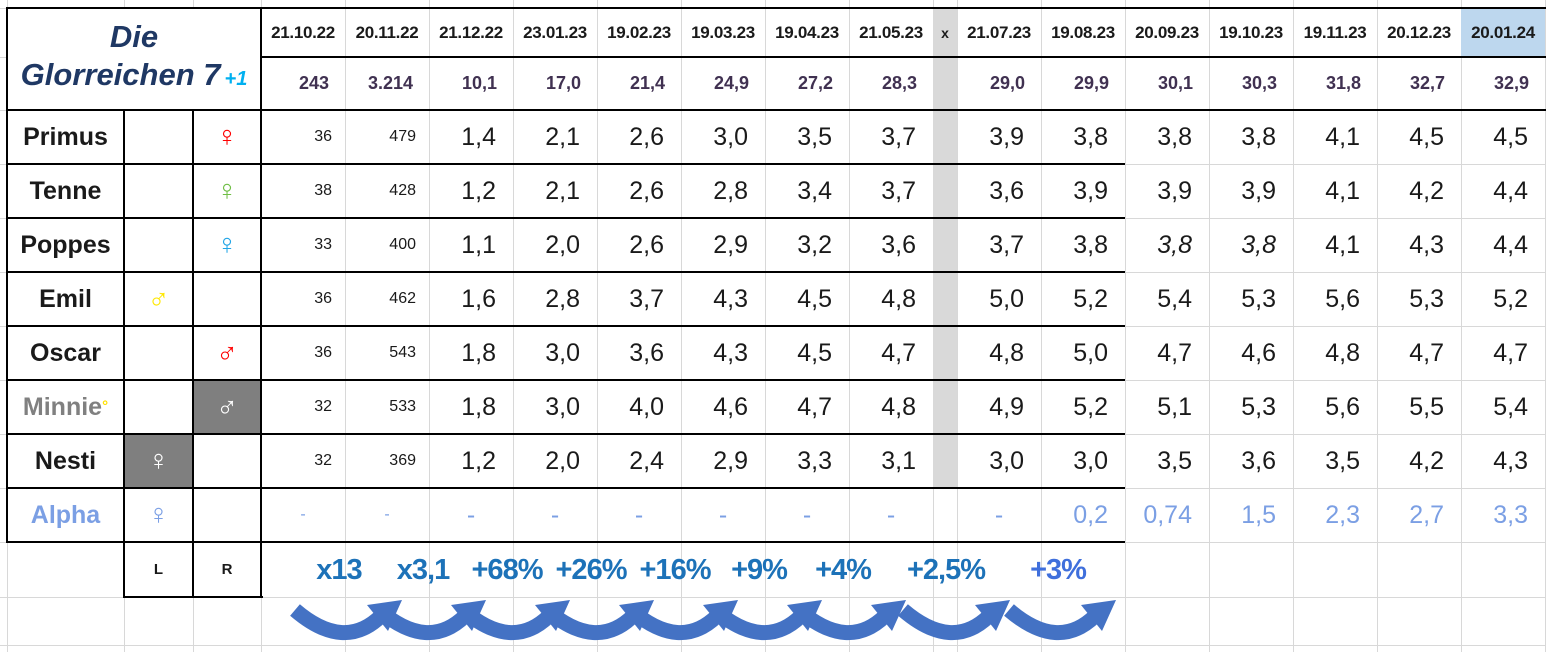 Image resolution: width=1546 pixels, height=652 pixels. Describe the element at coordinates (1083, 32) in the screenshot. I see `column-header: 19.08.23` at that location.